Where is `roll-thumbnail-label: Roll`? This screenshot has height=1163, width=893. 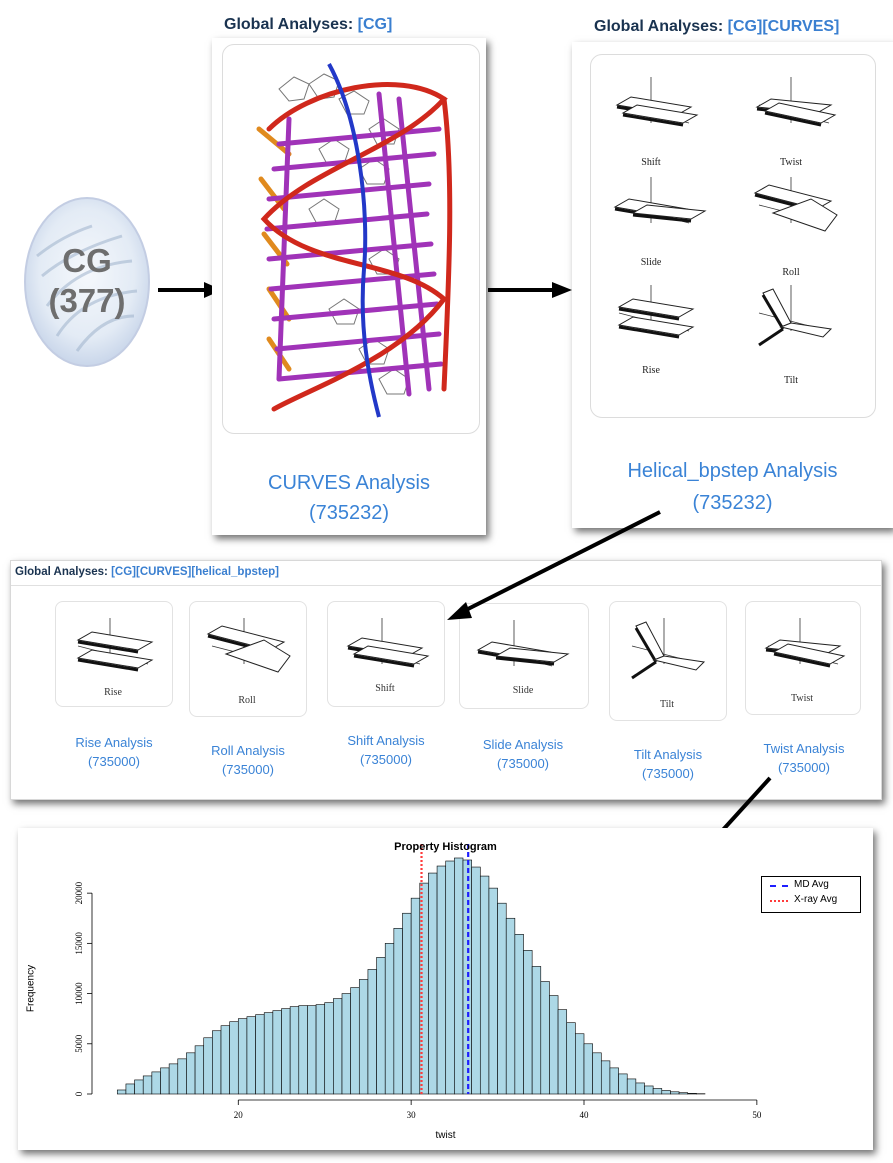 roll-thumbnail-label: Roll is located at coordinates (247, 700).